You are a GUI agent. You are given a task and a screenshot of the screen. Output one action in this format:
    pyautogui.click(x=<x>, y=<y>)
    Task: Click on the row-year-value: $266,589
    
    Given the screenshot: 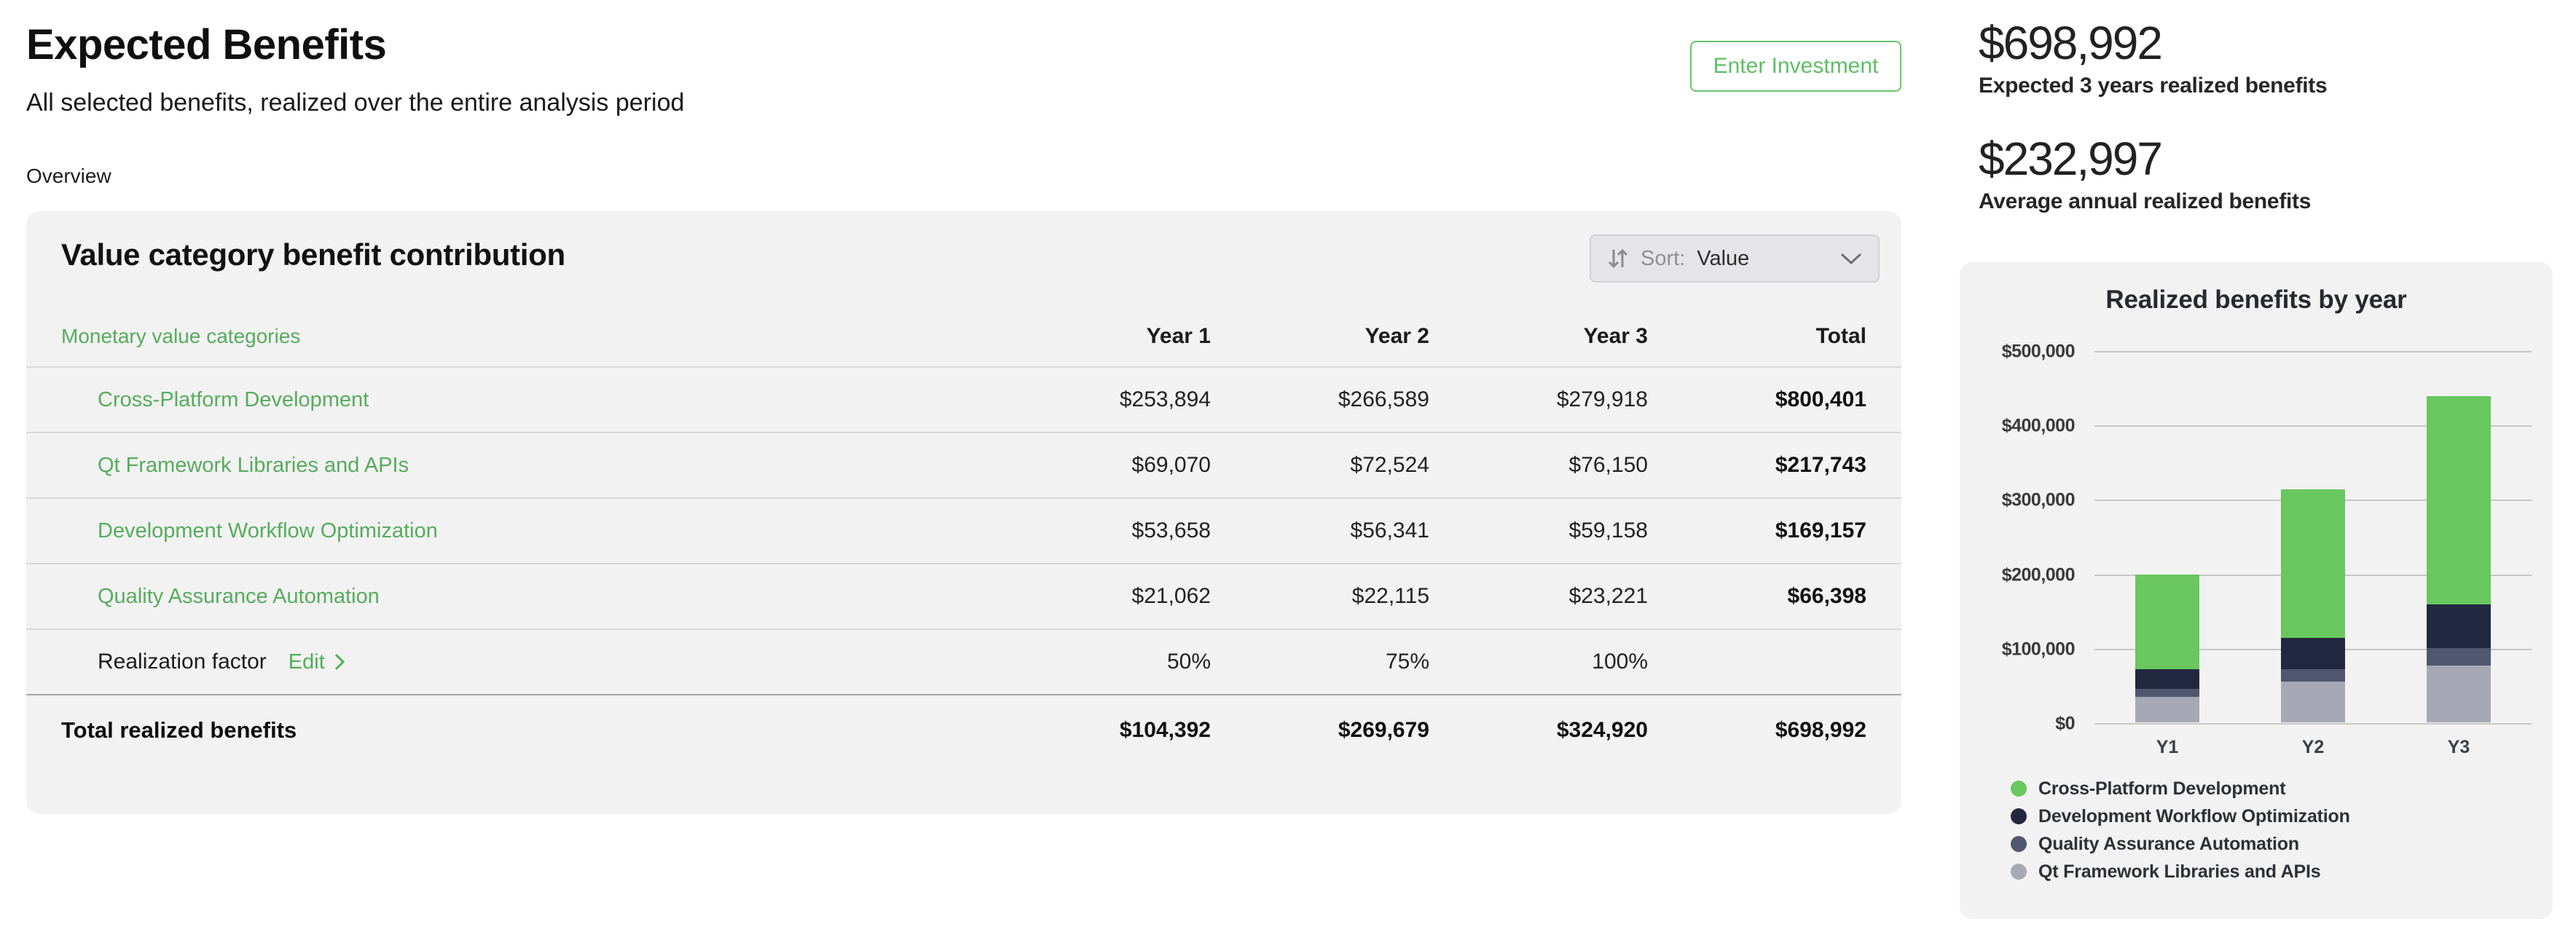 What is the action you would take?
    pyautogui.click(x=1383, y=399)
    